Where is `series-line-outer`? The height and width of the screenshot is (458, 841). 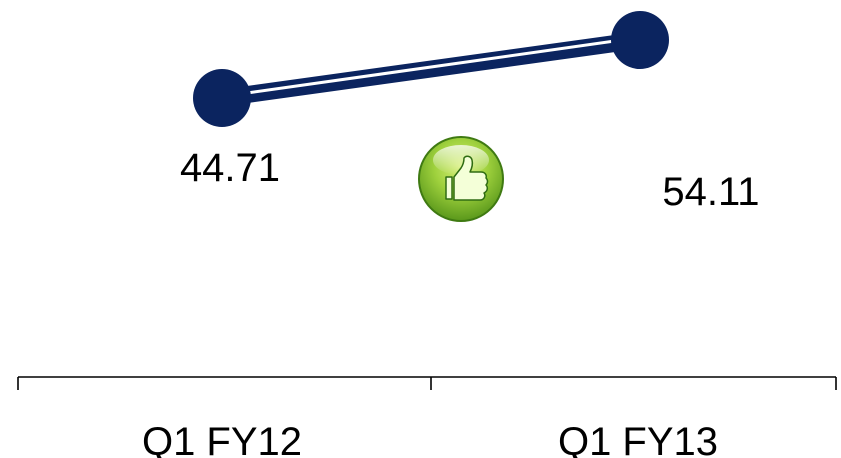
series-line-outer is located at coordinates (431, 69).